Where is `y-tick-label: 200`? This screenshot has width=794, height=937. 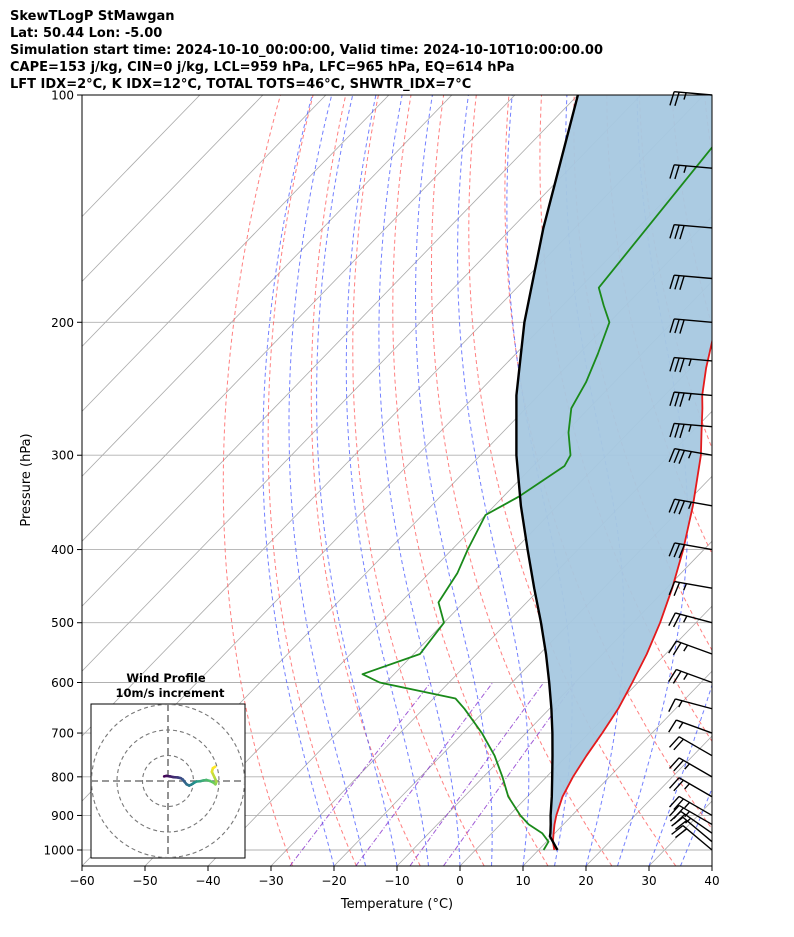
y-tick-label: 200 is located at coordinates (62, 323).